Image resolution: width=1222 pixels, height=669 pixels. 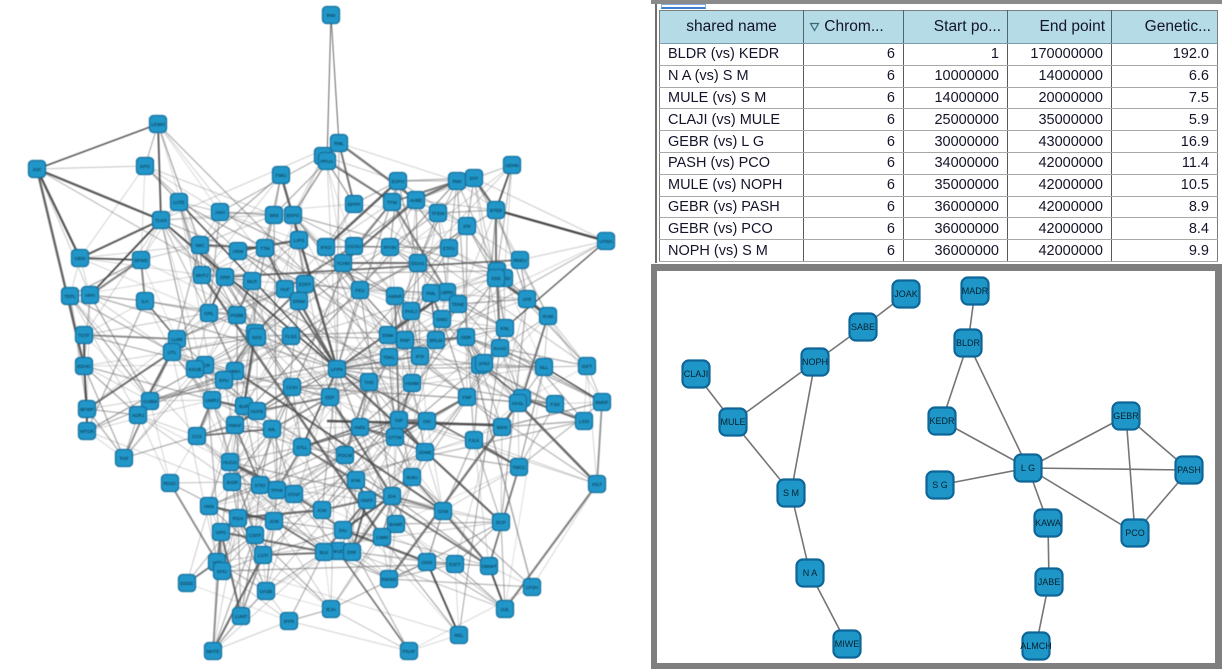 What do you see at coordinates (1126, 416) in the screenshot?
I see `svg-text: GEBR` at bounding box center [1126, 416].